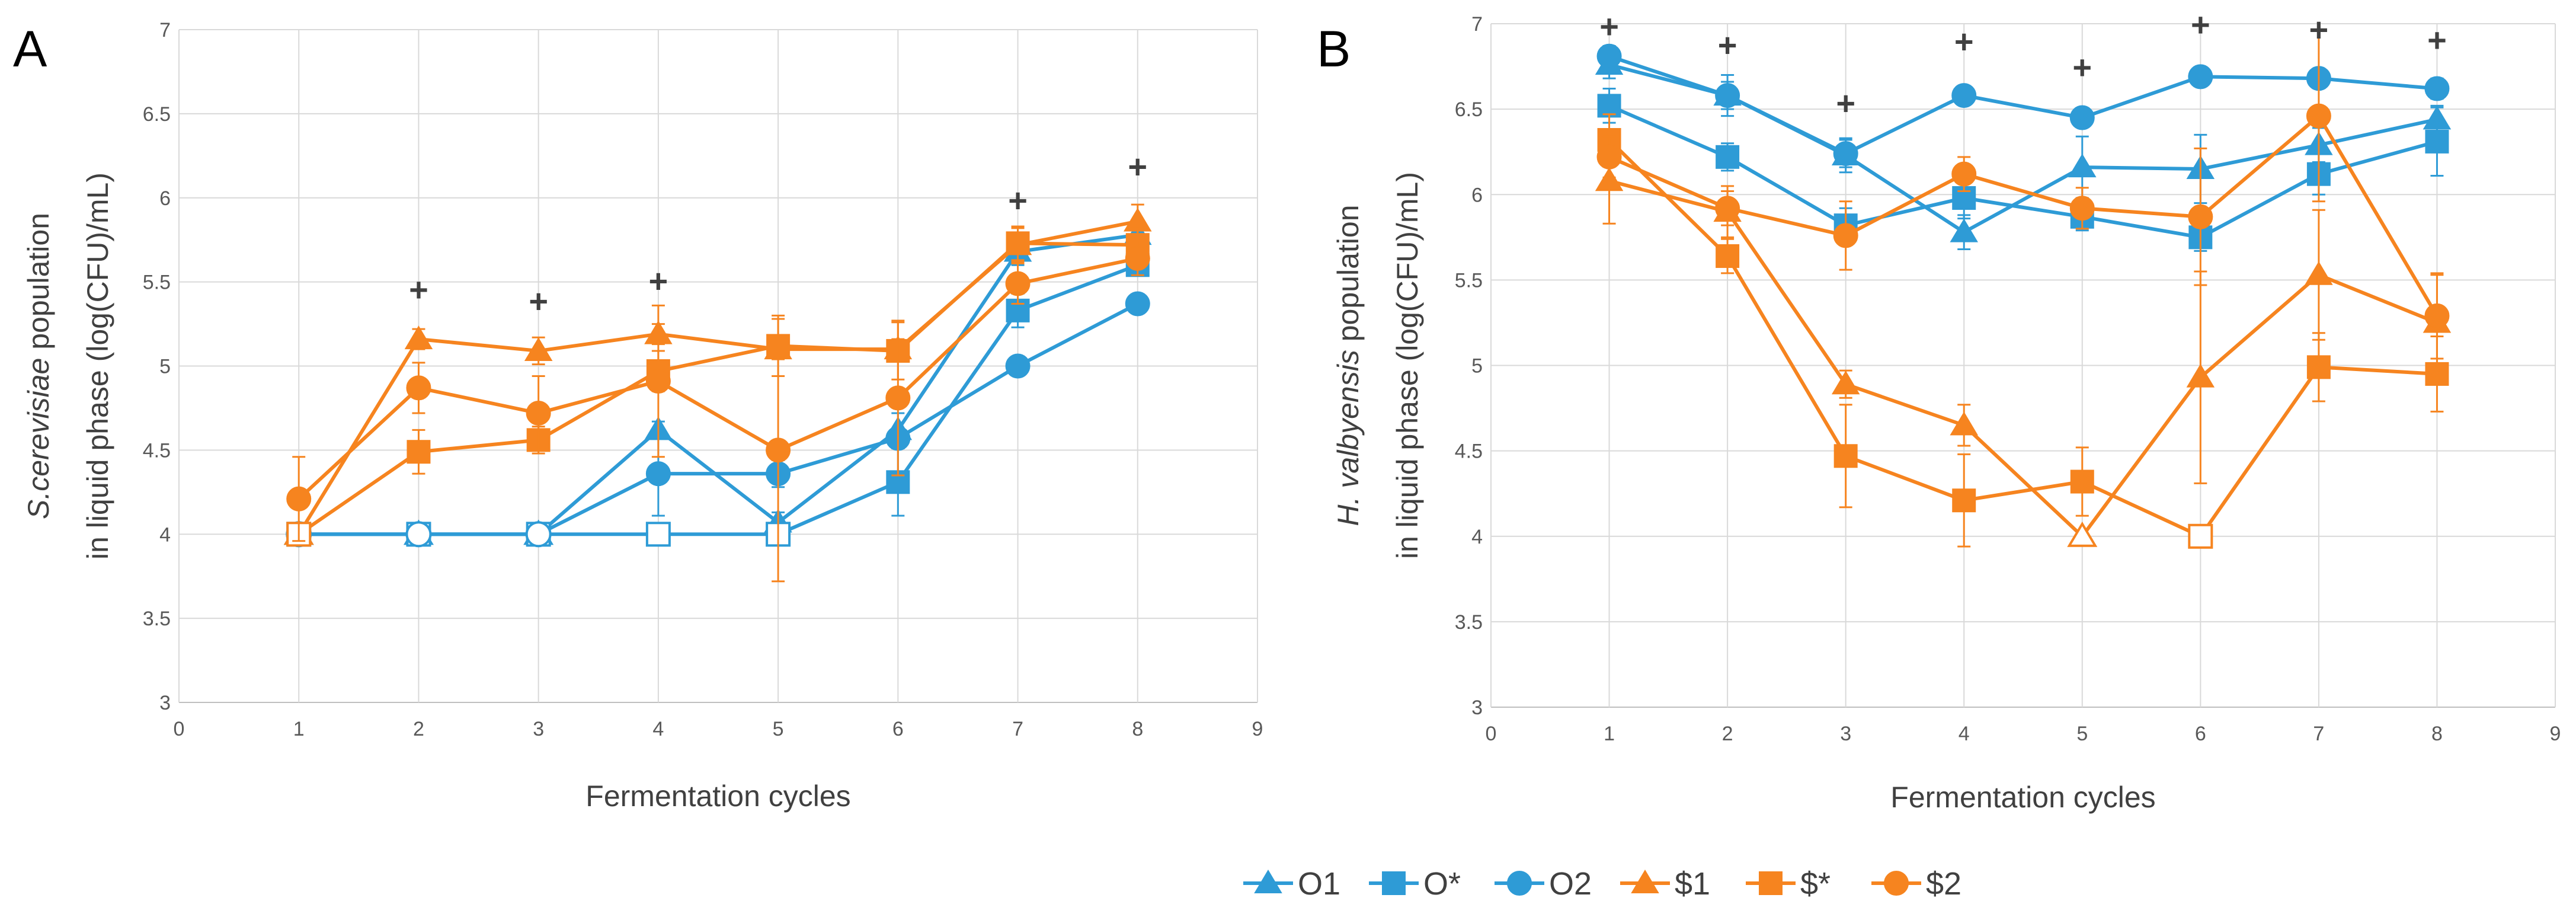 The image size is (2576, 917). Describe the element at coordinates (1788, 884) in the screenshot. I see `legend-item-dollarstar: $*` at that location.